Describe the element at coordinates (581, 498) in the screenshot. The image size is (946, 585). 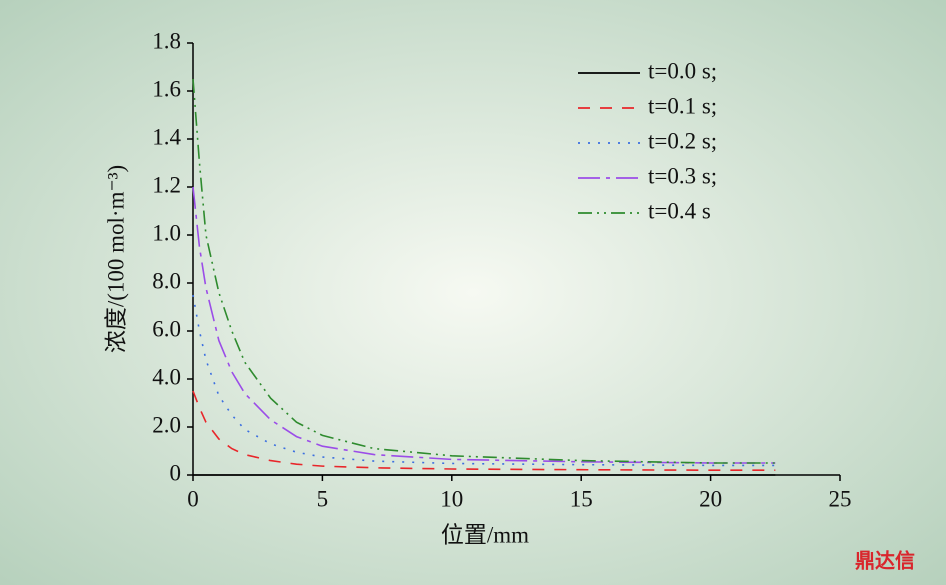
I see `x-tick-label: 15` at that location.